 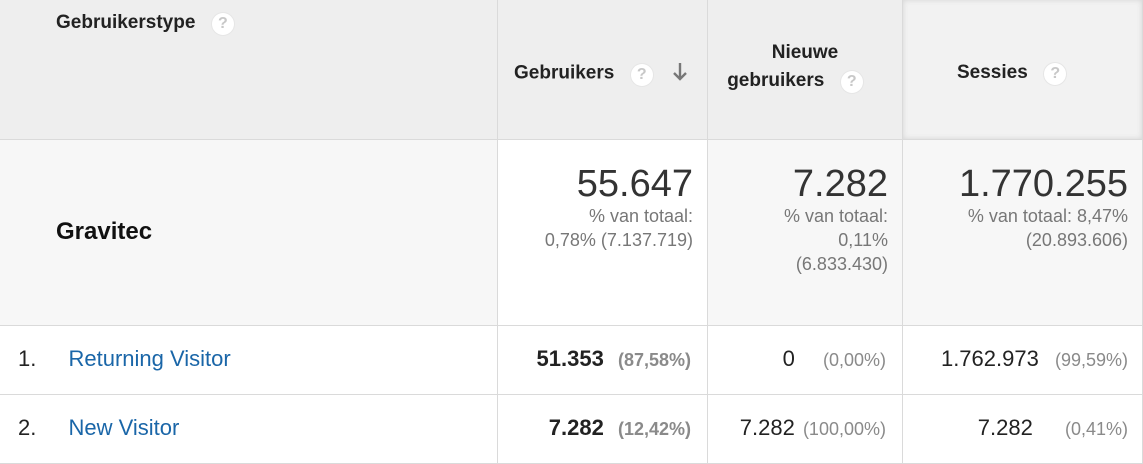 What do you see at coordinates (249, 429) in the screenshot?
I see `table-row-2-dimension: 2. New Visitor` at bounding box center [249, 429].